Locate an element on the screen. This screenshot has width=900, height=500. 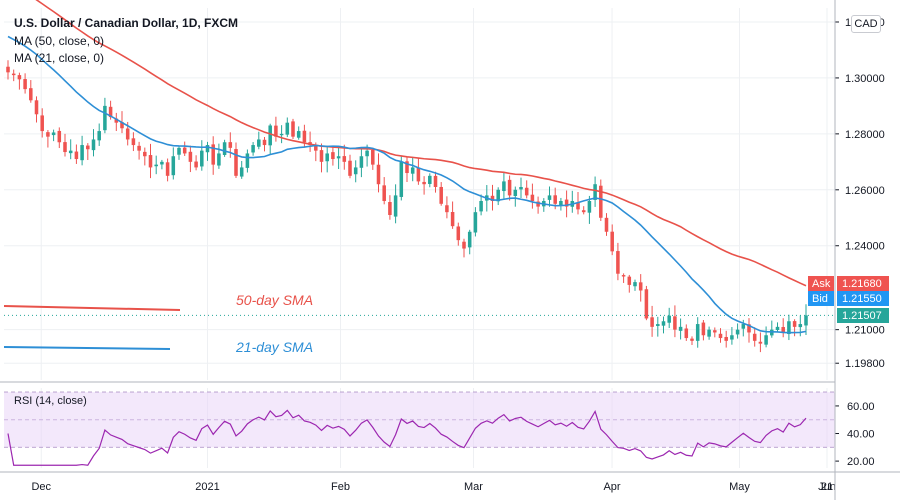
y-tick-label: 1.30000 is located at coordinates (865, 79).